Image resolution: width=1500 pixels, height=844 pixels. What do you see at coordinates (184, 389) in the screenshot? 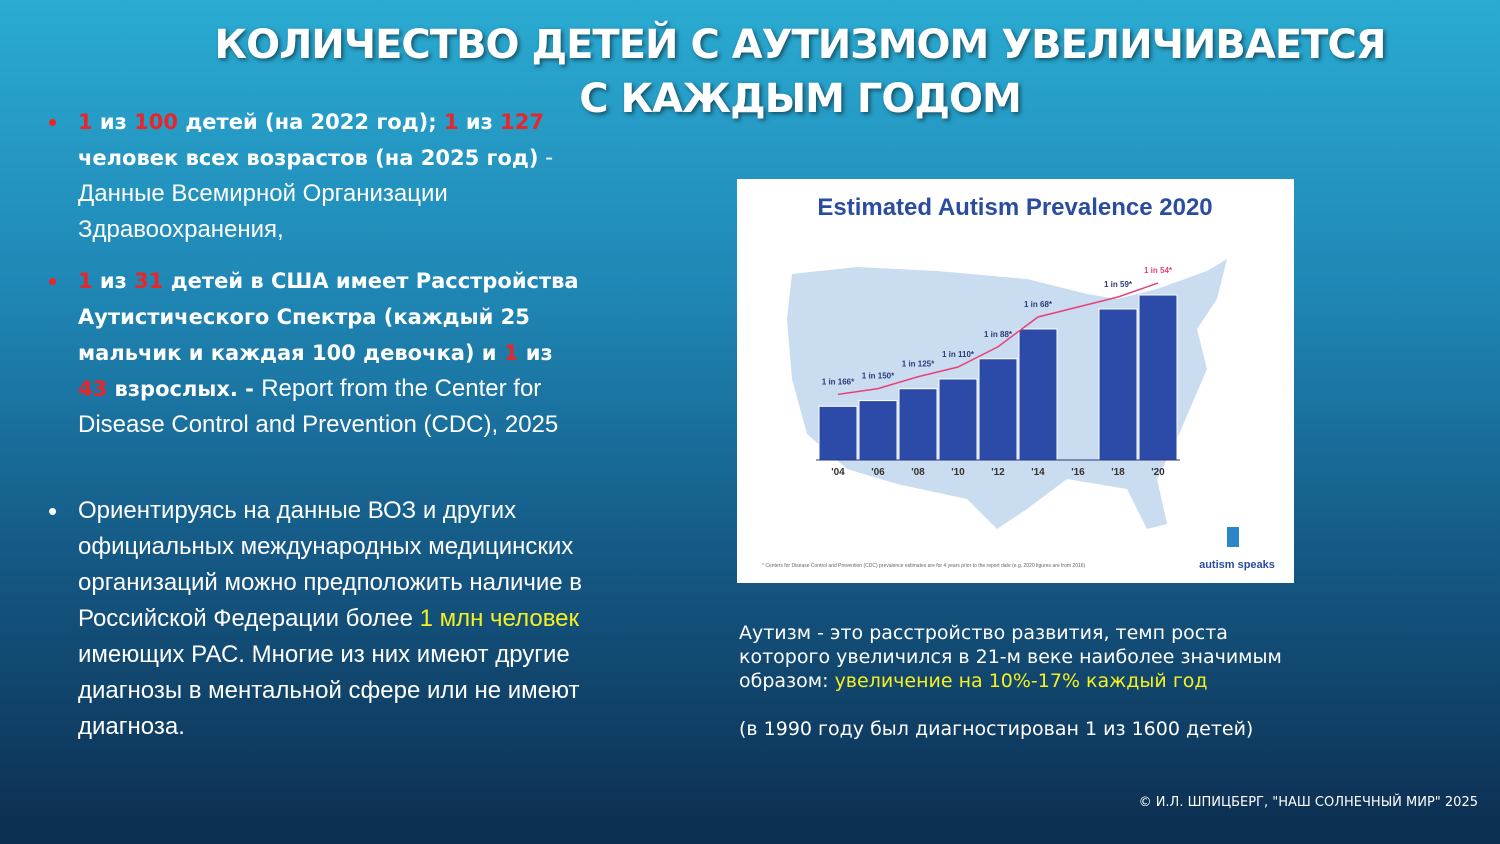
I see `text-run: взрослых. -` at bounding box center [184, 389].